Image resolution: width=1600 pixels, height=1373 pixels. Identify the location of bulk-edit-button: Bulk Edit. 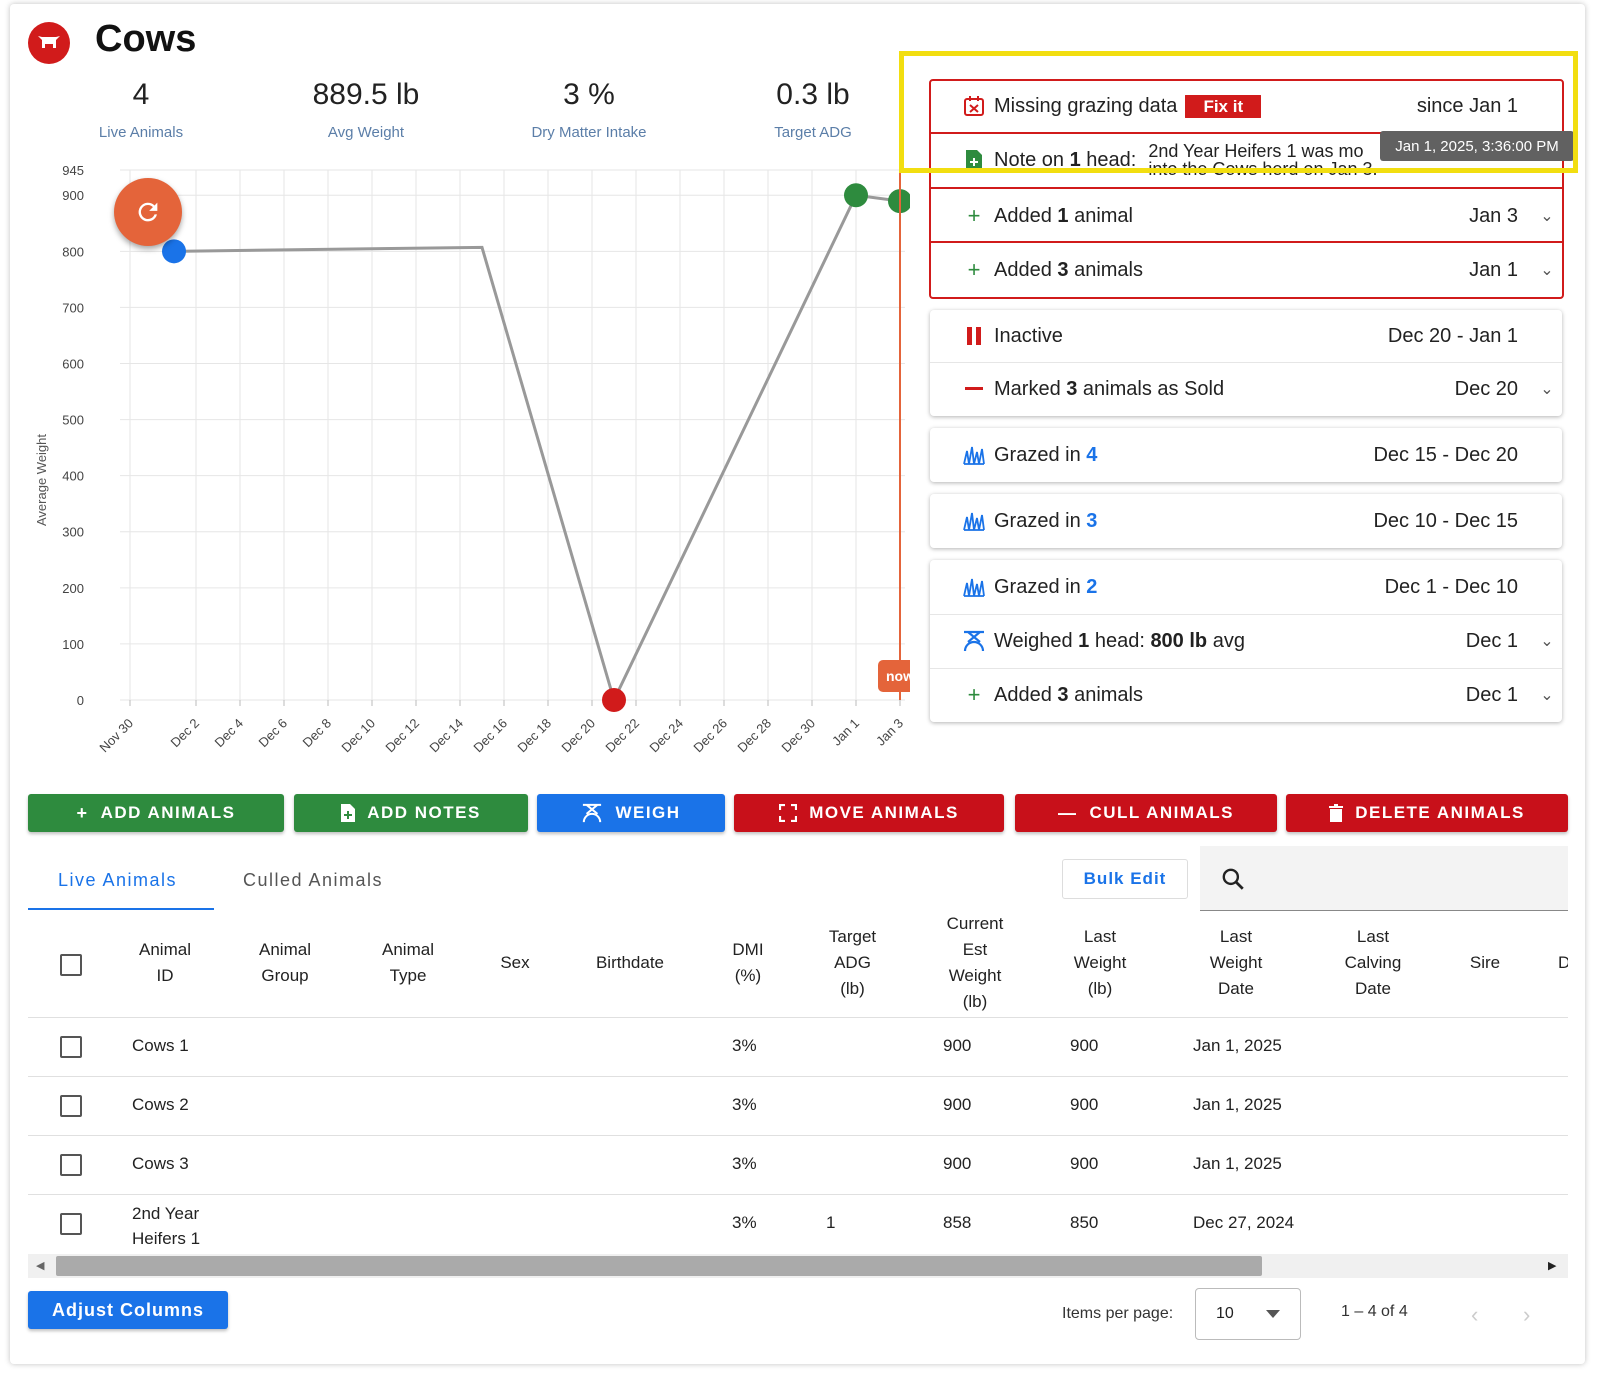
(1125, 879).